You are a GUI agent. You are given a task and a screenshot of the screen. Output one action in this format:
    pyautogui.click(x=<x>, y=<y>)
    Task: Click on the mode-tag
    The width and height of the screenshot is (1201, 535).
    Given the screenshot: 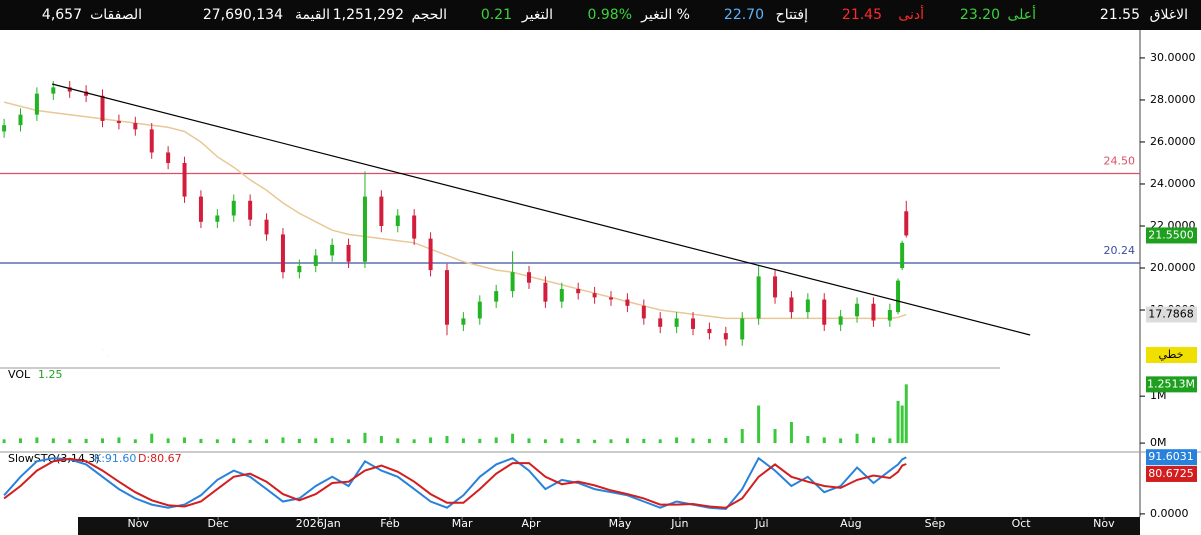 What is the action you would take?
    pyautogui.click(x=1171, y=355)
    